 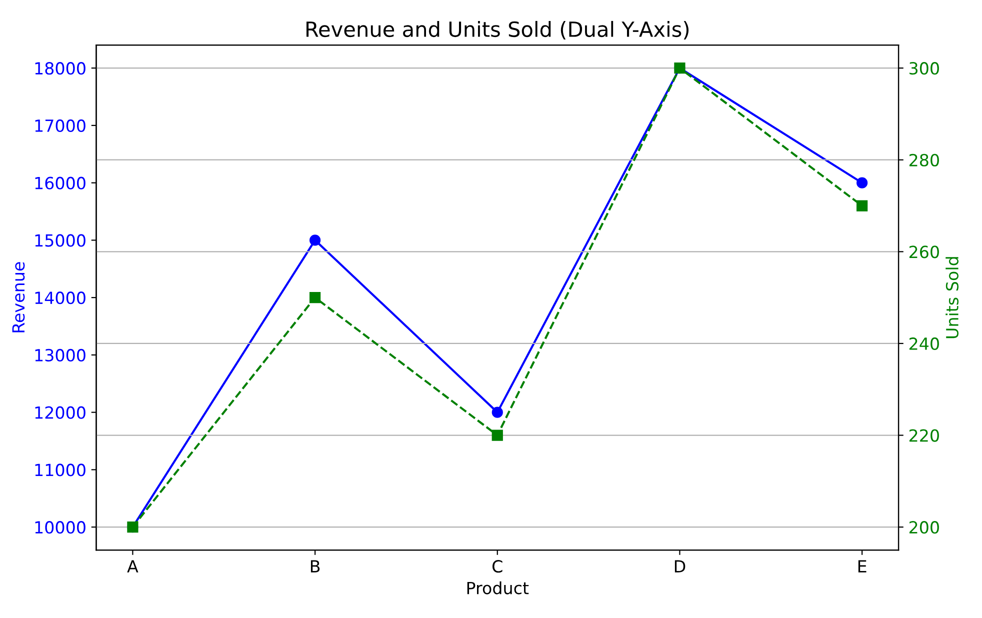 What do you see at coordinates (924, 527) in the screenshot?
I see `y2-tick-label: 200` at bounding box center [924, 527].